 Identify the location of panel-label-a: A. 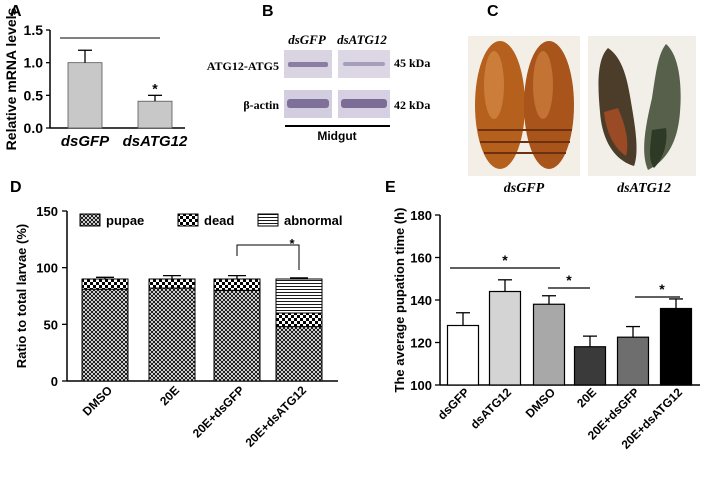
(16, 11).